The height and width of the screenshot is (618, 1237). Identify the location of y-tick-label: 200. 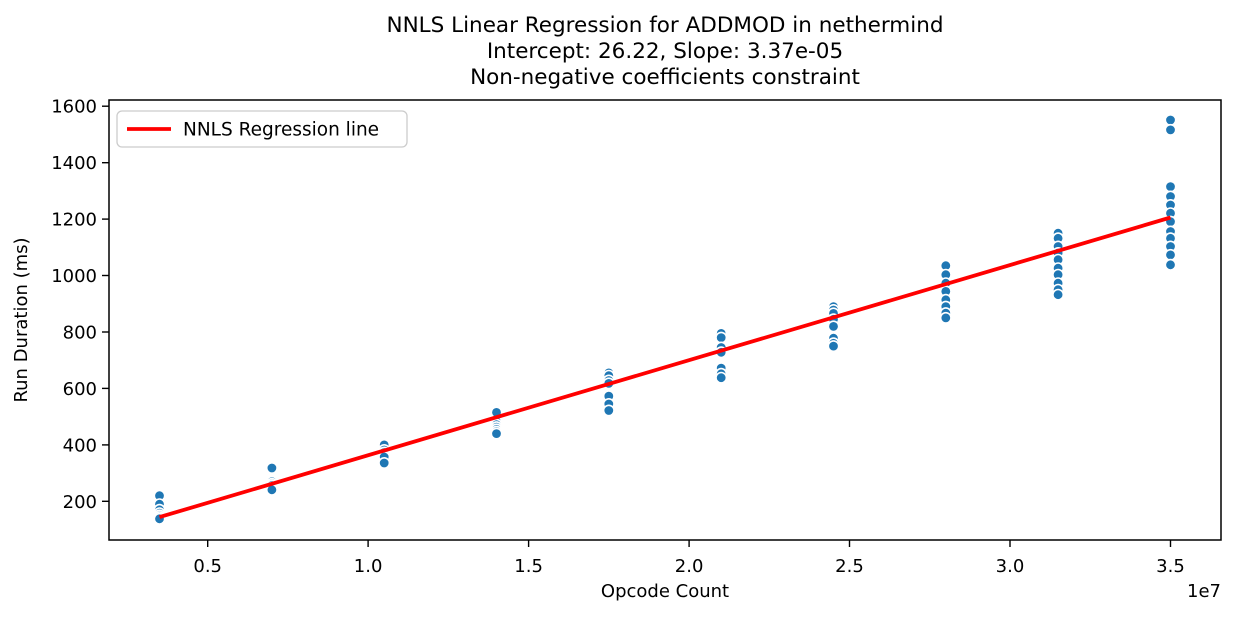
(80, 502).